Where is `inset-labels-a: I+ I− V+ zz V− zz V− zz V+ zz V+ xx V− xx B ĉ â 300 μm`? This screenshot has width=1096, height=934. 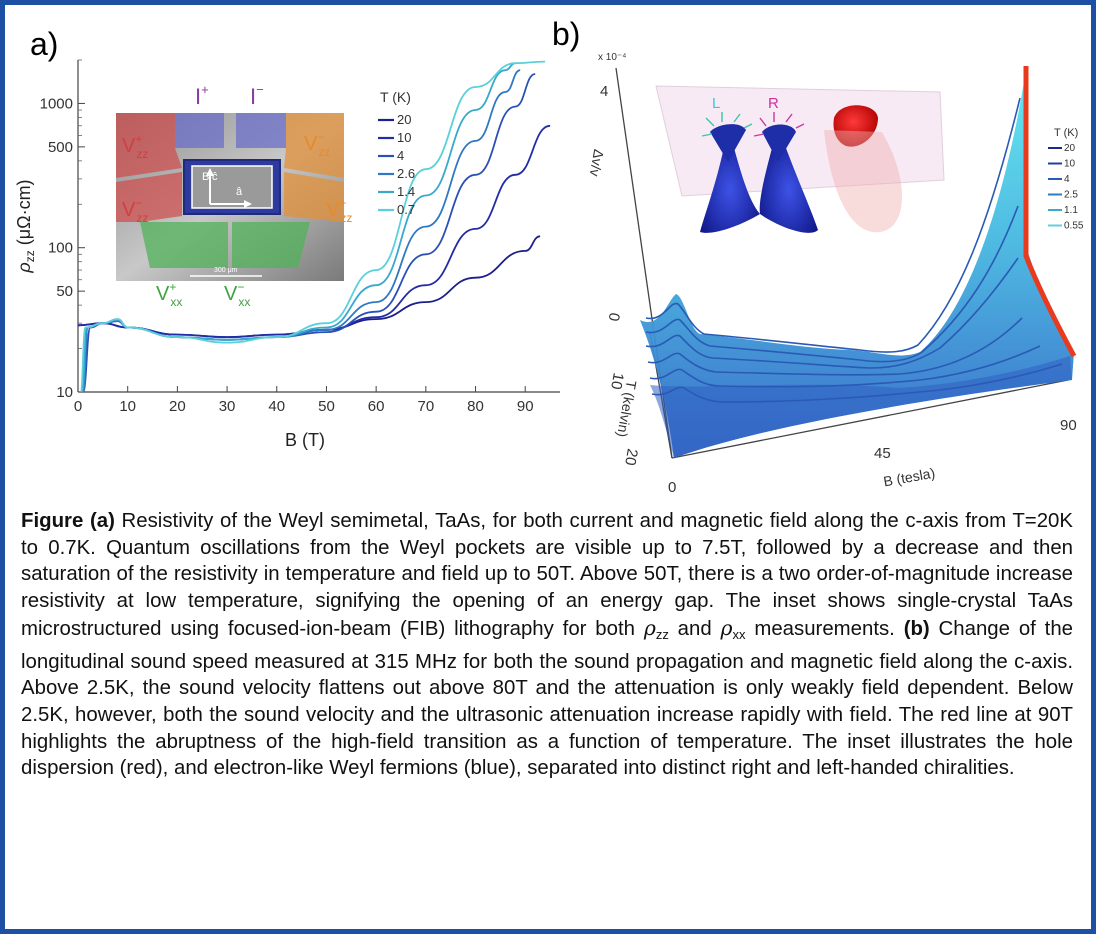 inset-labels-a: I+ I− V+ zz V− zz V− zz V+ zz V+ xx V− xx B ĉ â 300 μm is located at coordinates (237, 195).